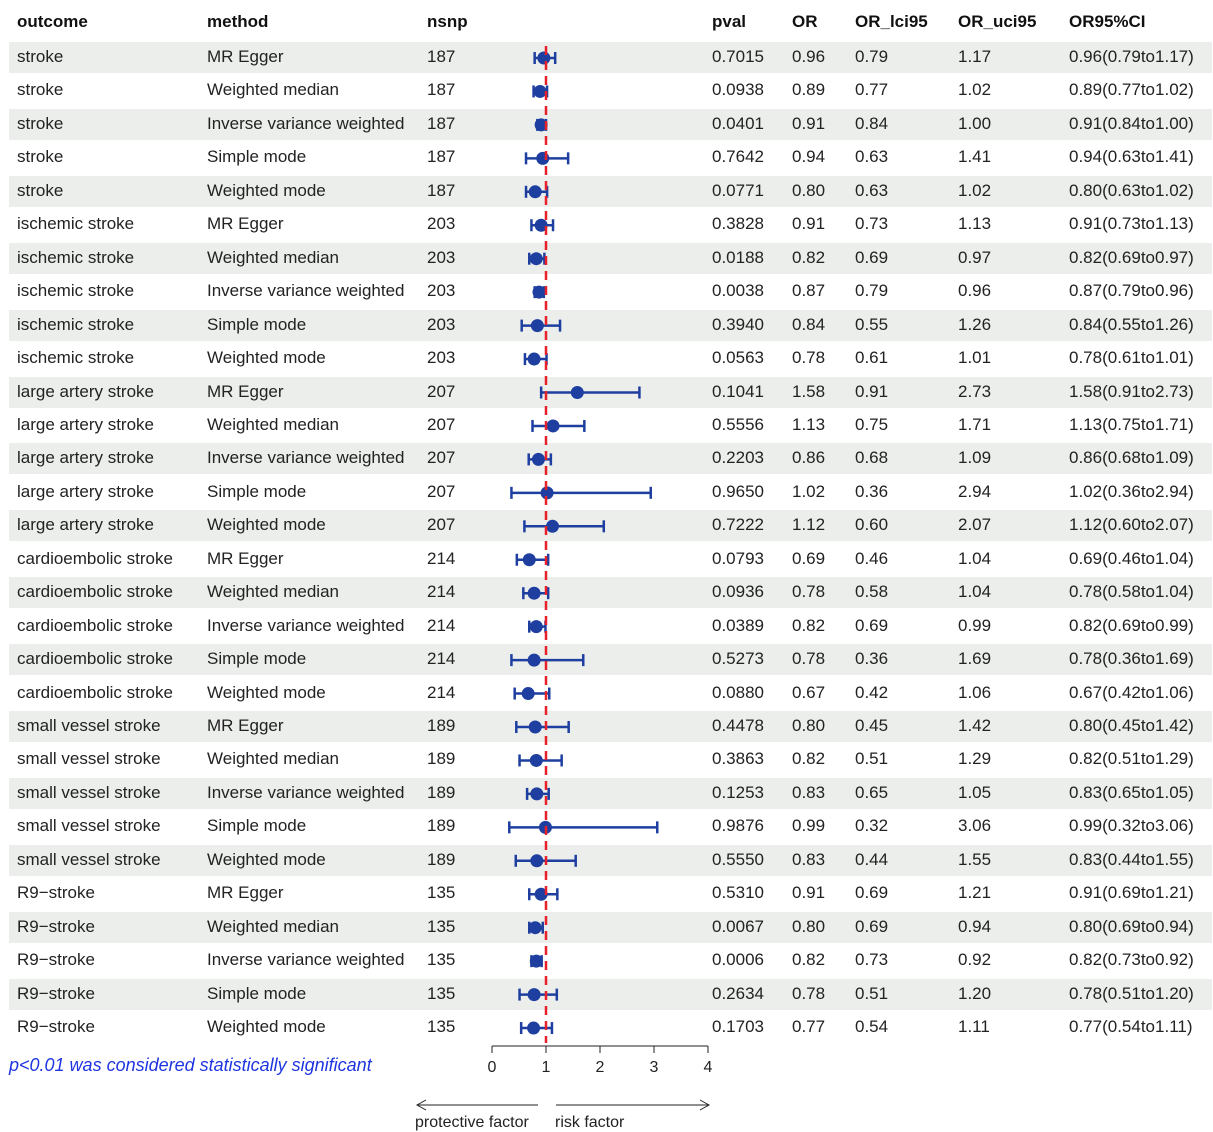 This screenshot has height=1132, width=1213. I want to click on outcome-cell: cardioembolic stroke, so click(95, 659).